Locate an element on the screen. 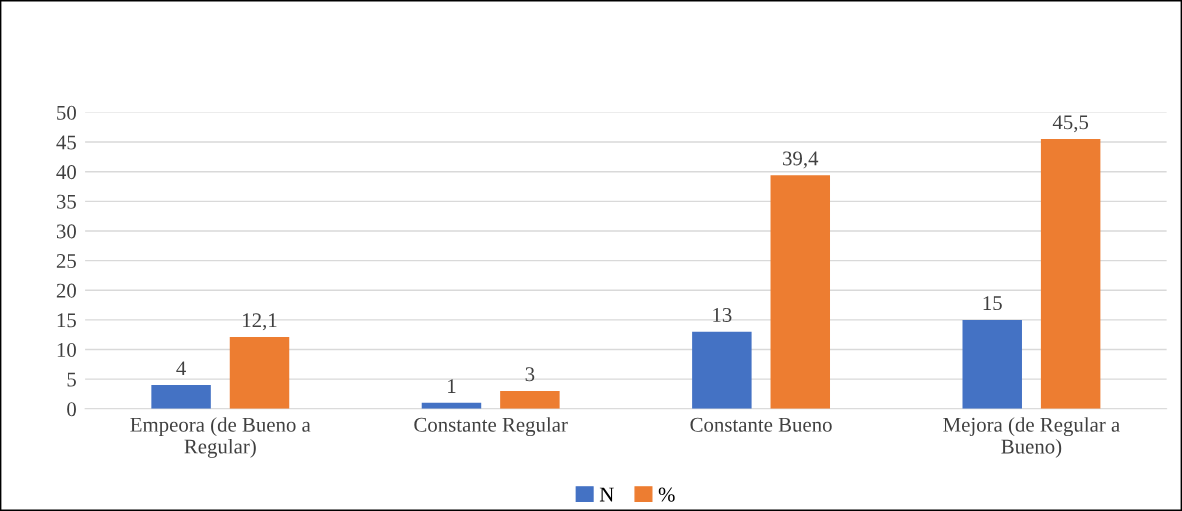 The width and height of the screenshot is (1182, 511). y-tick-label: 50 is located at coordinates (66, 112).